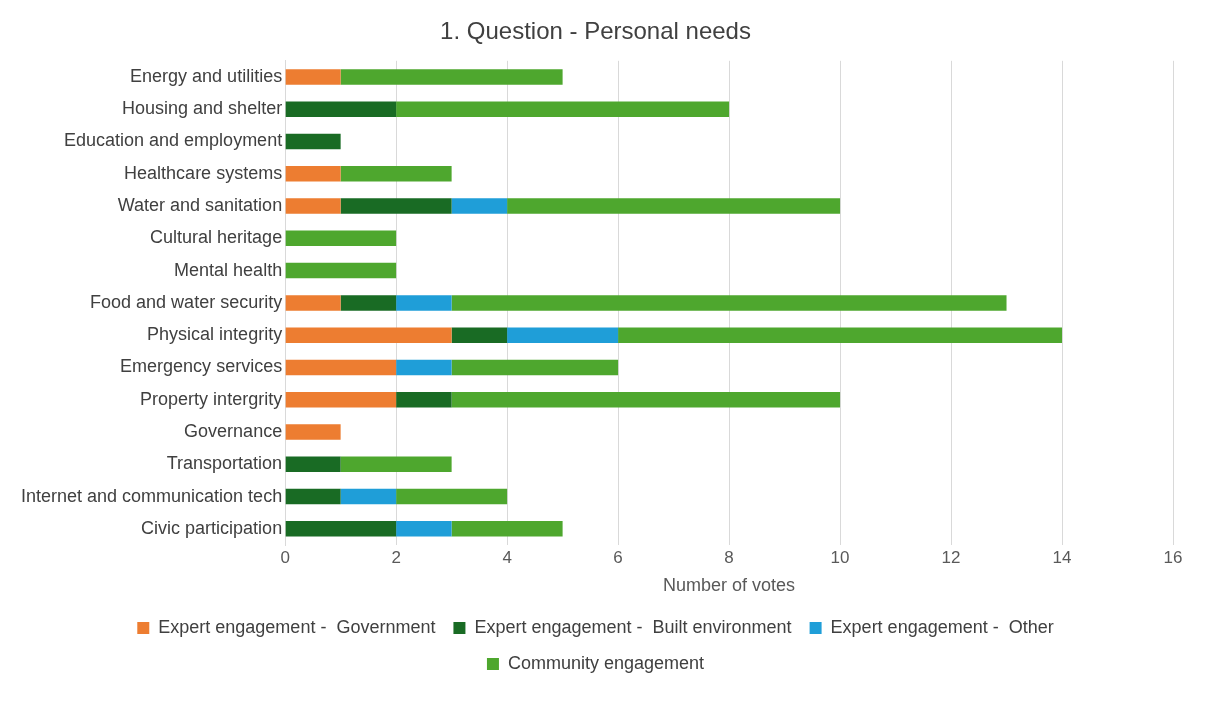 The height and width of the screenshot is (704, 1212). Describe the element at coordinates (216, 237) in the screenshot. I see `y-tick-label: Cultural heritage` at that location.